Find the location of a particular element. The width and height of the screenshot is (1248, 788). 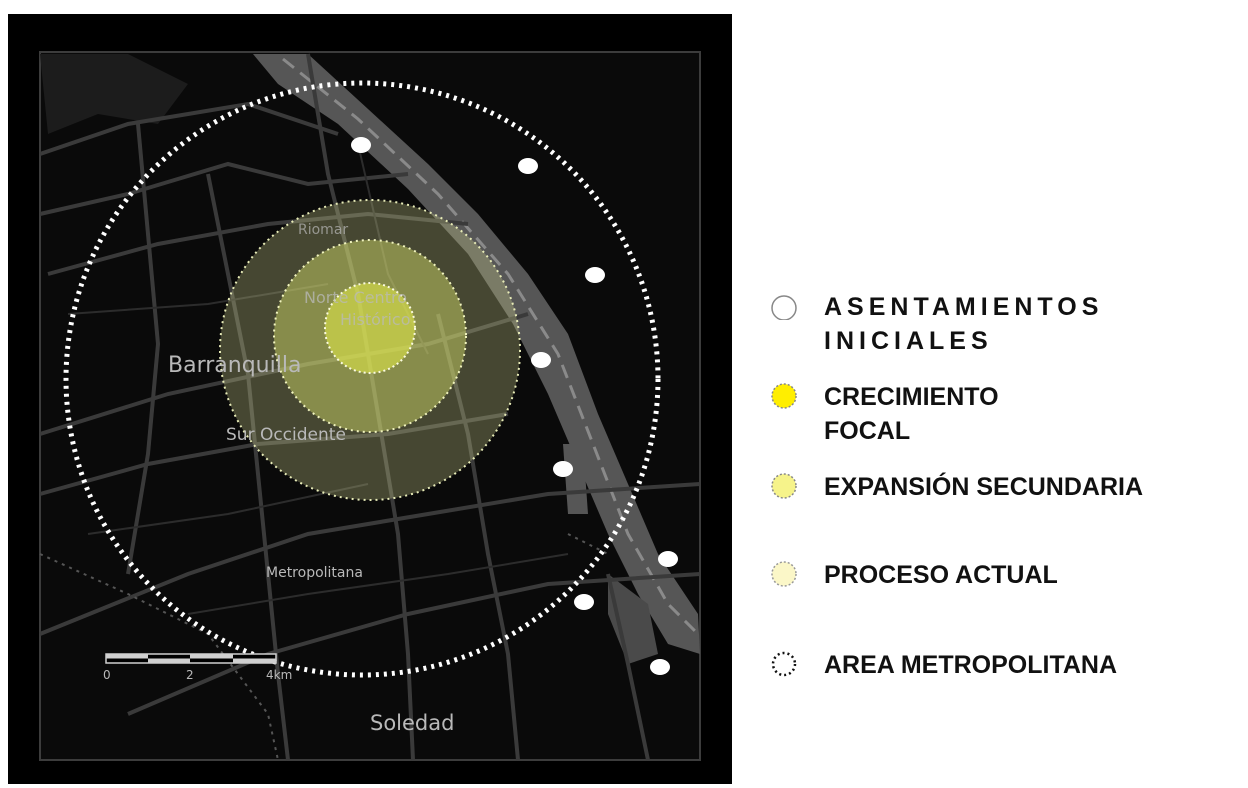

legend-label-crecimiento: CRECIMIENTO FOCAL is located at coordinates (911, 414).